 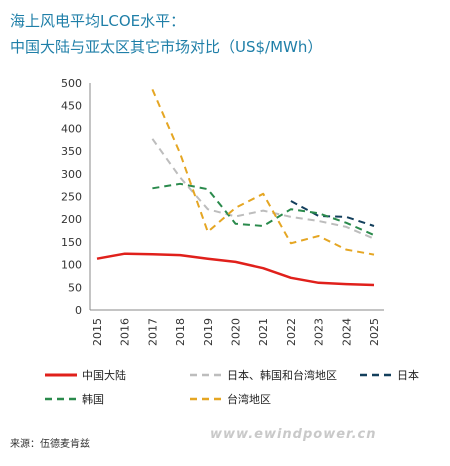 I want to click on chart-title-line1: 海上风电平均LCOE水平：, so click(x=98, y=21).